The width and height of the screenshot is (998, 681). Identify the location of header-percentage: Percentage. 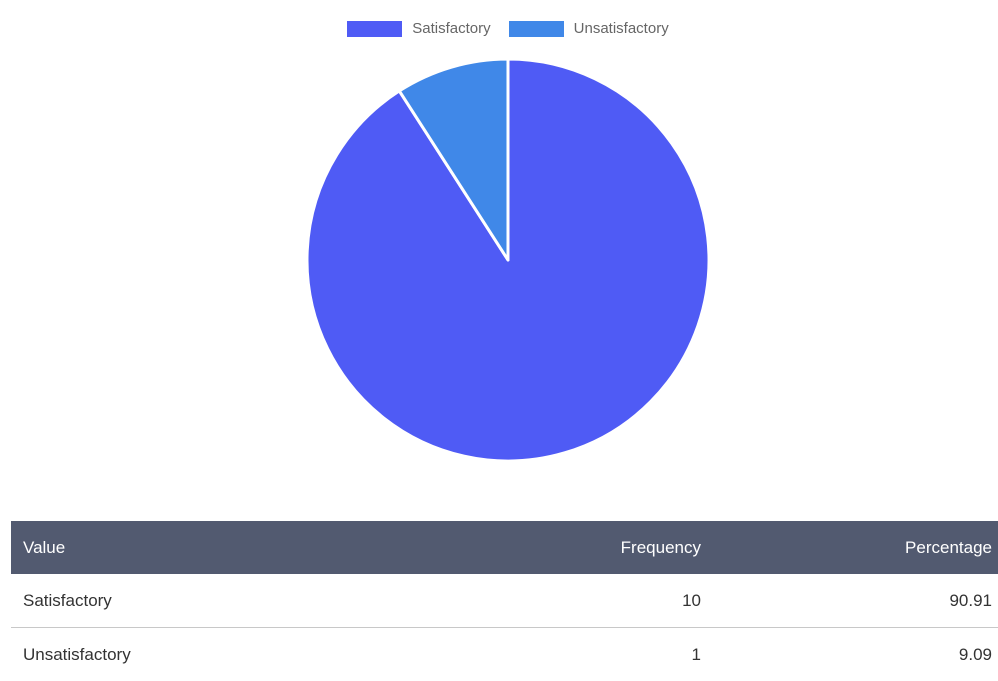
(852, 547).